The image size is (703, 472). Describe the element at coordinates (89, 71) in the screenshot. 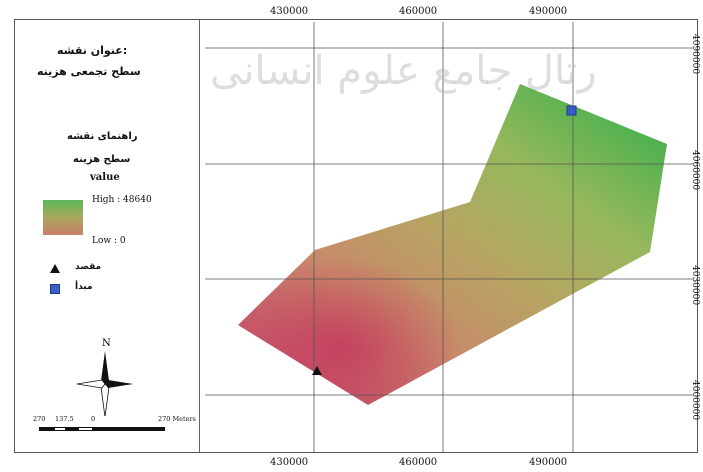

I see `map-title: سطح تجمعی هزینه` at that location.